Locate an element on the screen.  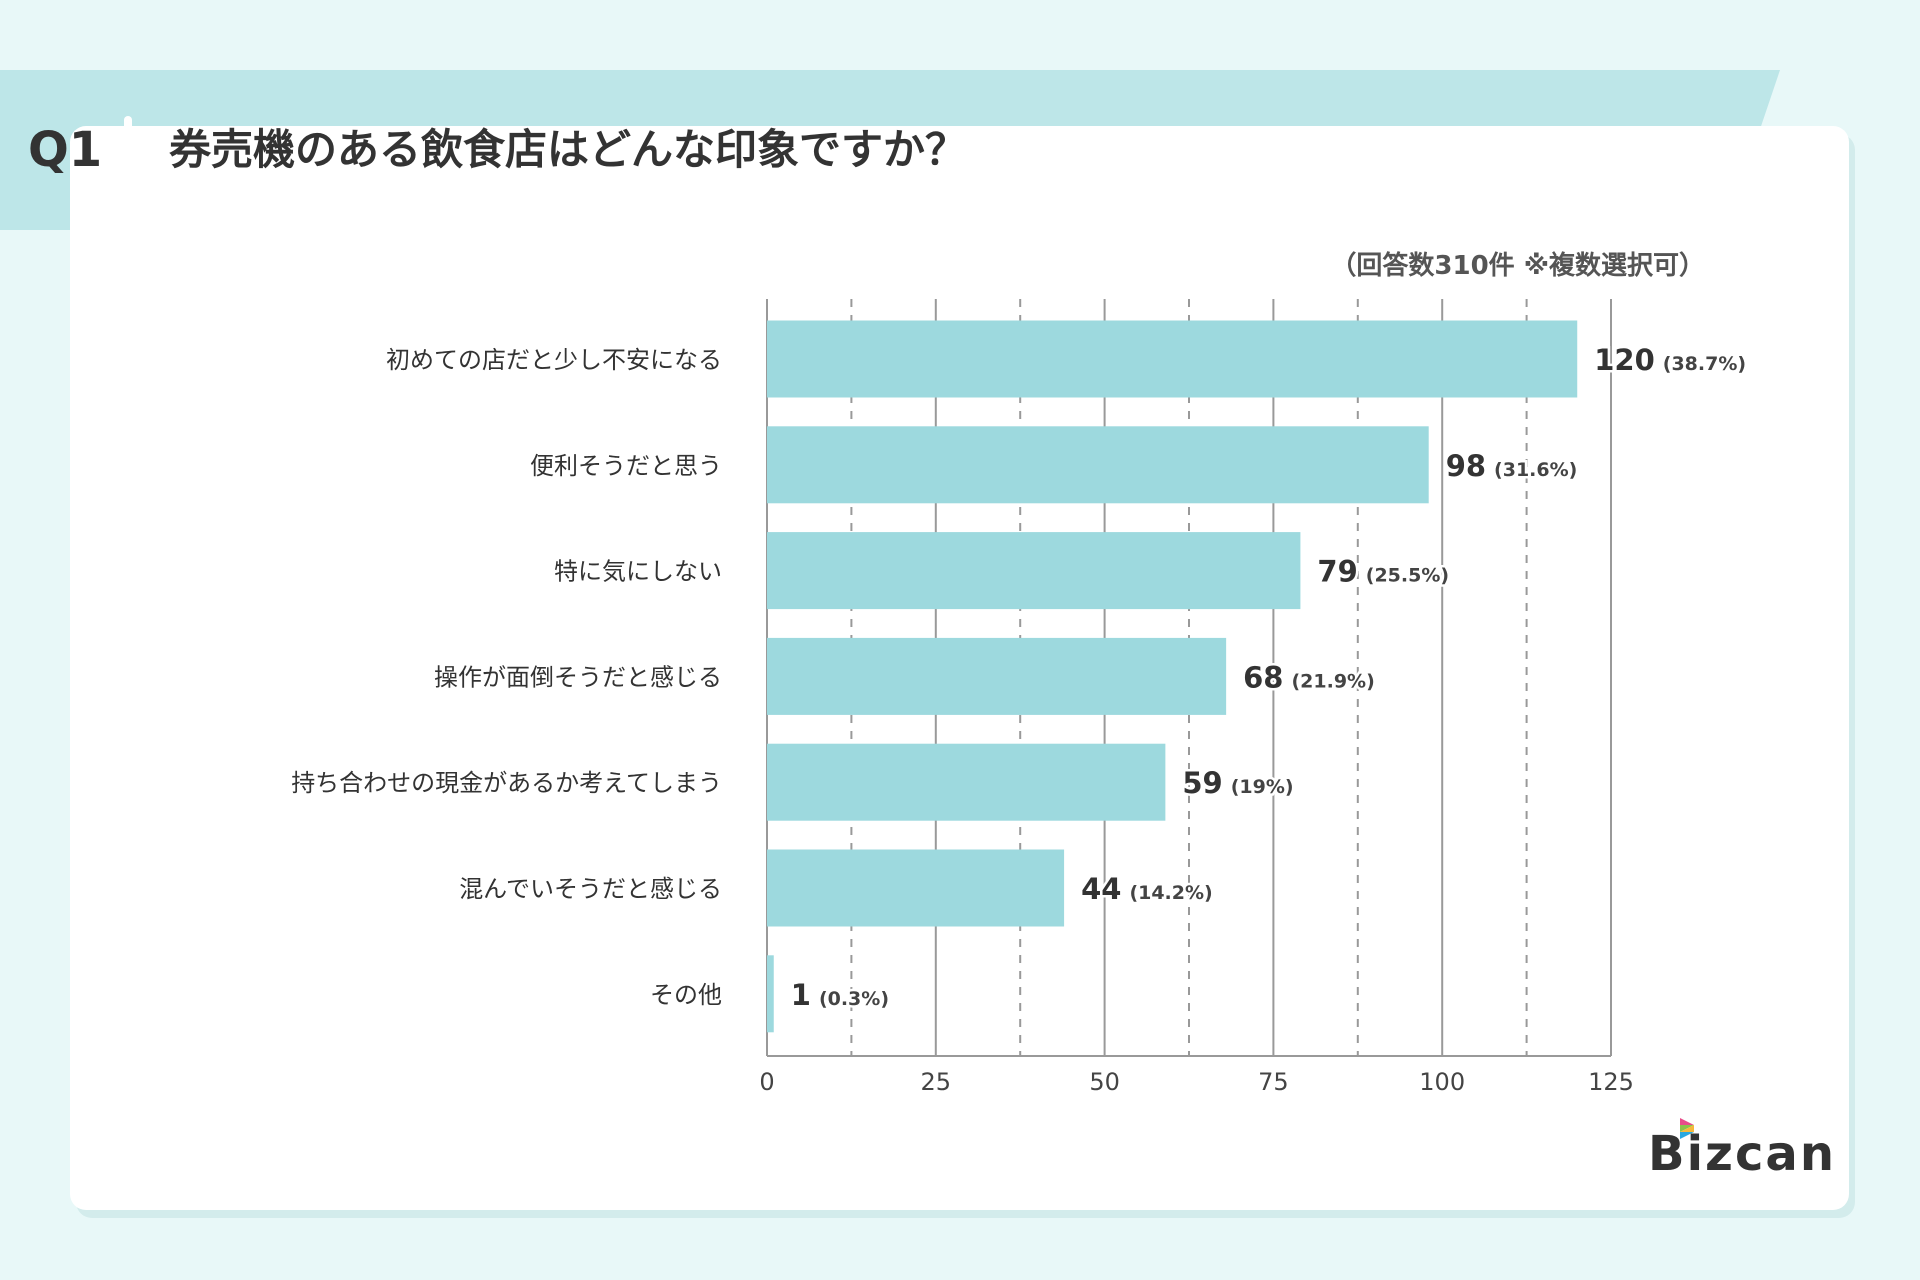
x-tick-label: 0 is located at coordinates (766, 1082).